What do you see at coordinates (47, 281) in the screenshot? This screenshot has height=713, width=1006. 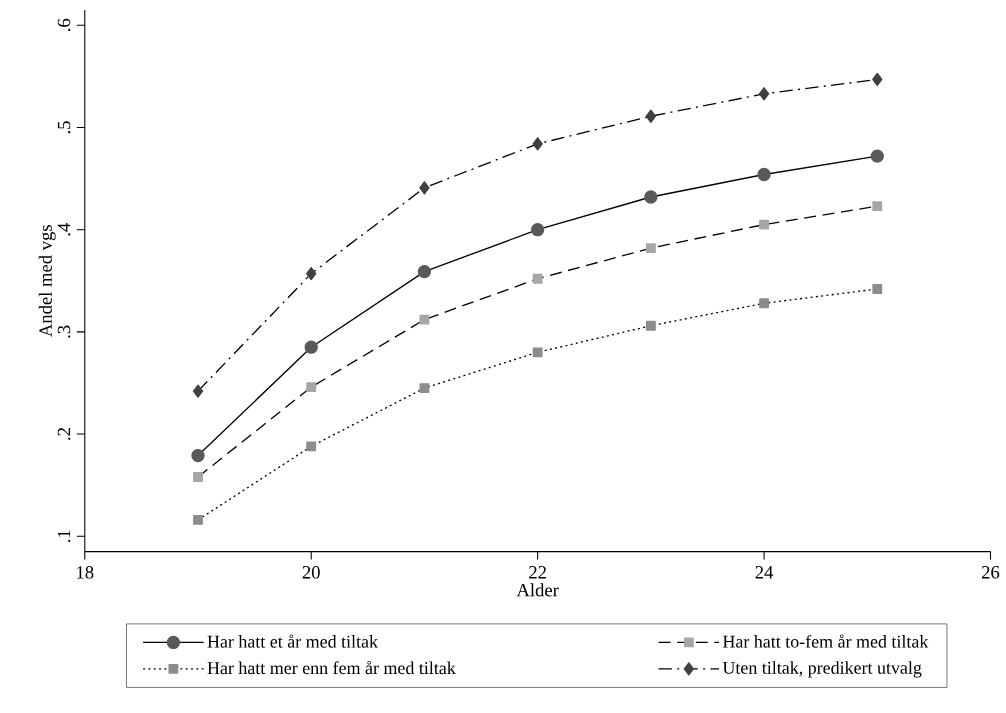 I see `y-axis-title: Andel med vgs` at bounding box center [47, 281].